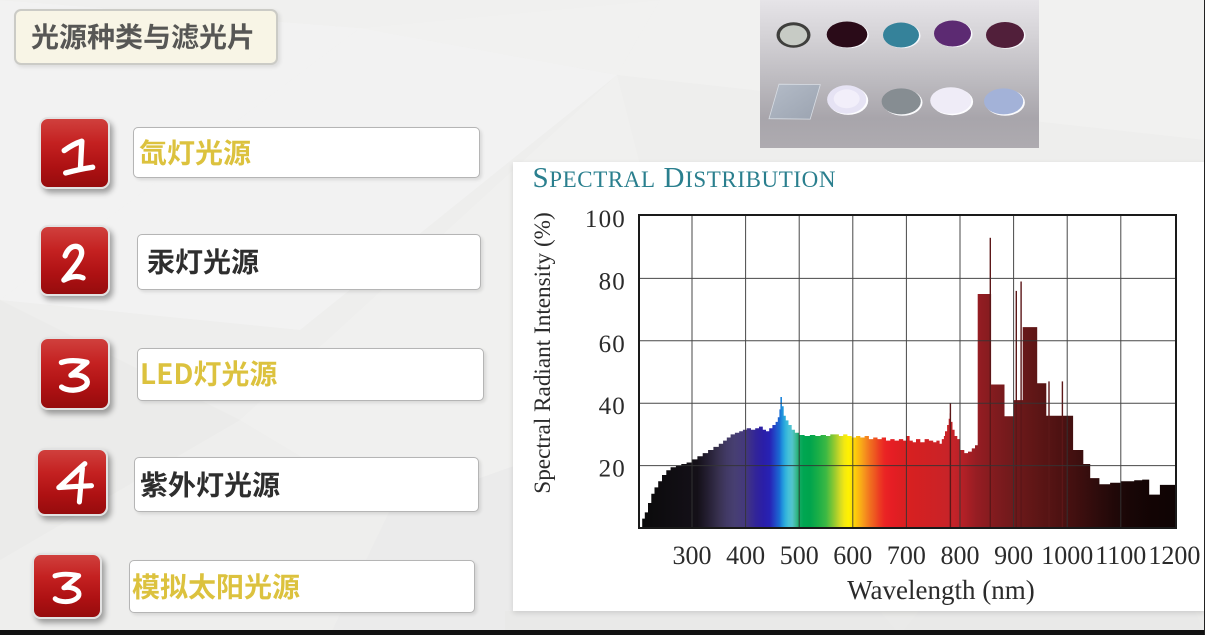 The height and width of the screenshot is (635, 1205). Describe the element at coordinates (612, 406) in the screenshot. I see `svg-text: 40` at that location.